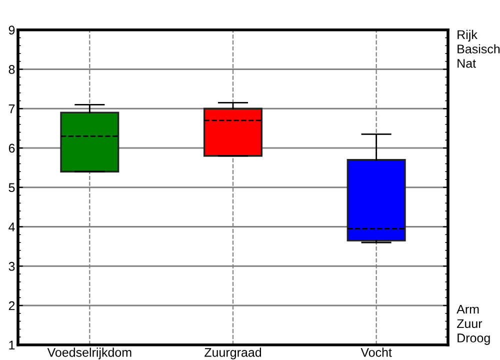  Describe the element at coordinates (11, 266) in the screenshot. I see `y-tick-label: 3` at that location.